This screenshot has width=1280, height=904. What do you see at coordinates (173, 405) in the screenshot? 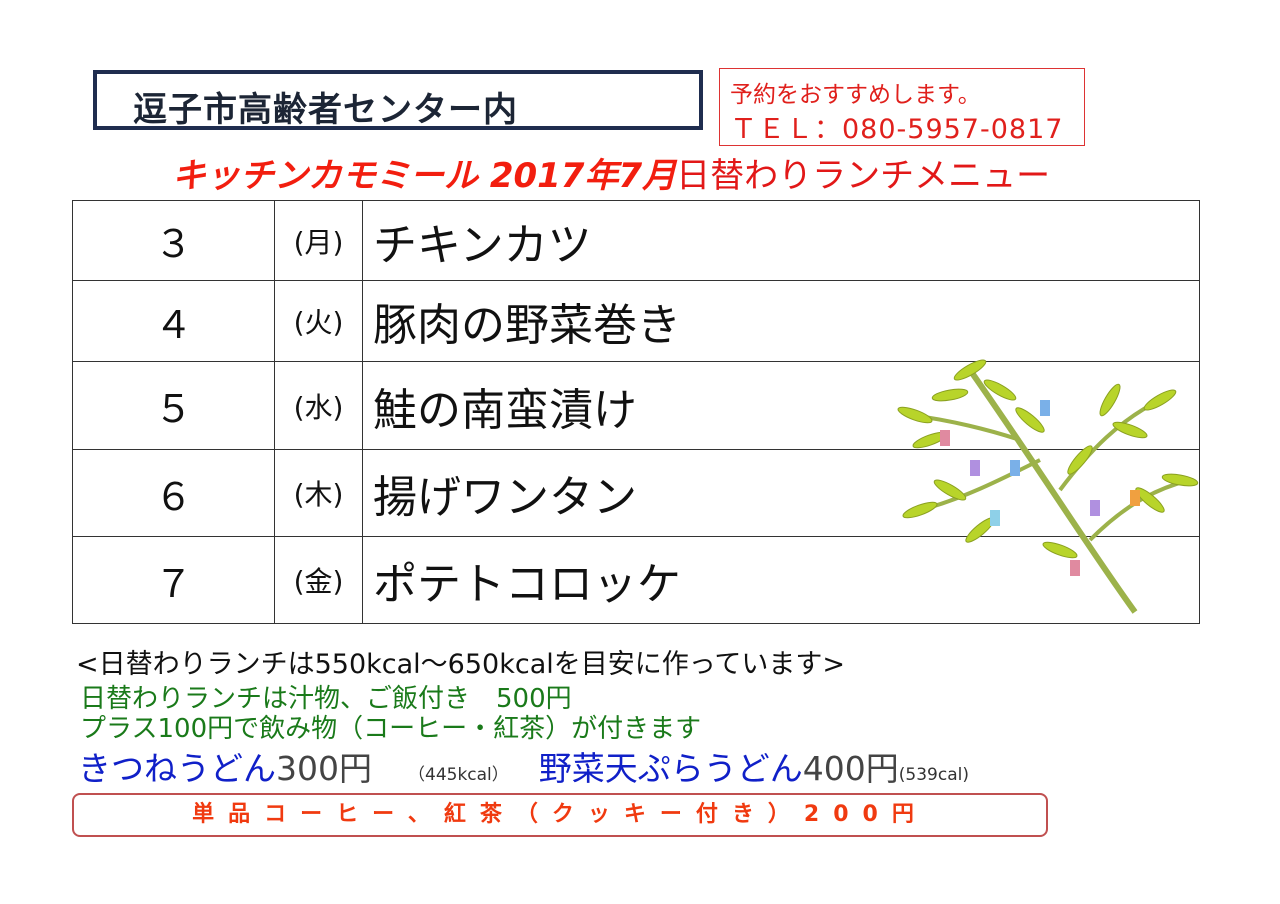
I see `day-cell: ５` at bounding box center [173, 405].